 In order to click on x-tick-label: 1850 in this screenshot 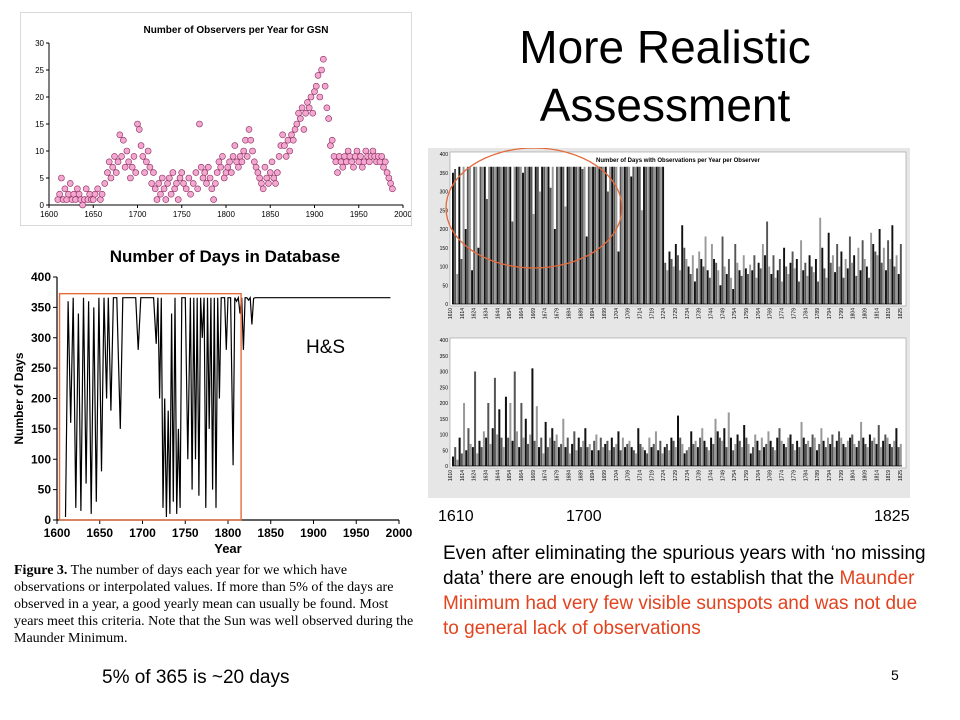, I will do `click(270, 533)`.